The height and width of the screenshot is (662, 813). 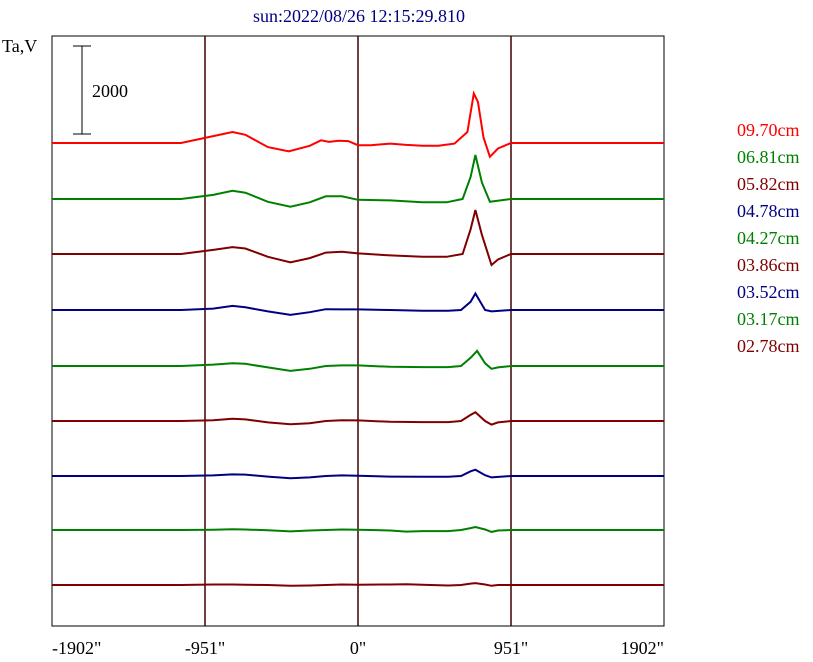 What do you see at coordinates (768, 184) in the screenshot?
I see `legend-entry-05.82cm: 05.82cm` at bounding box center [768, 184].